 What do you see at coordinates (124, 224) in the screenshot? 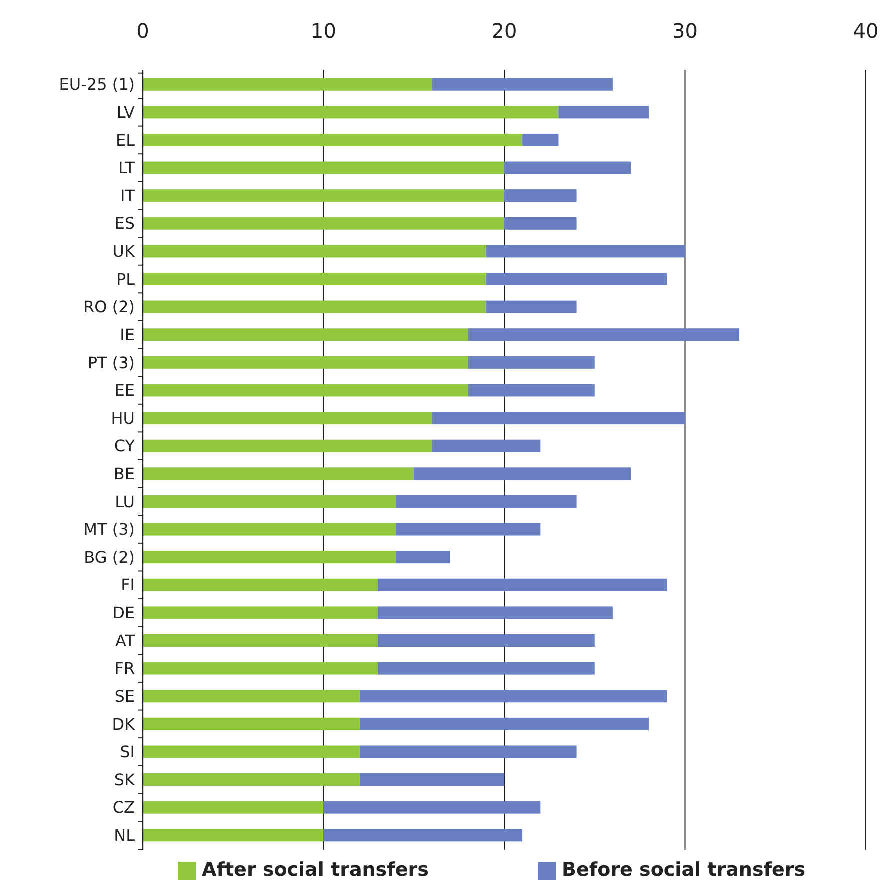
I see `y-tick-label: ES` at bounding box center [124, 224].